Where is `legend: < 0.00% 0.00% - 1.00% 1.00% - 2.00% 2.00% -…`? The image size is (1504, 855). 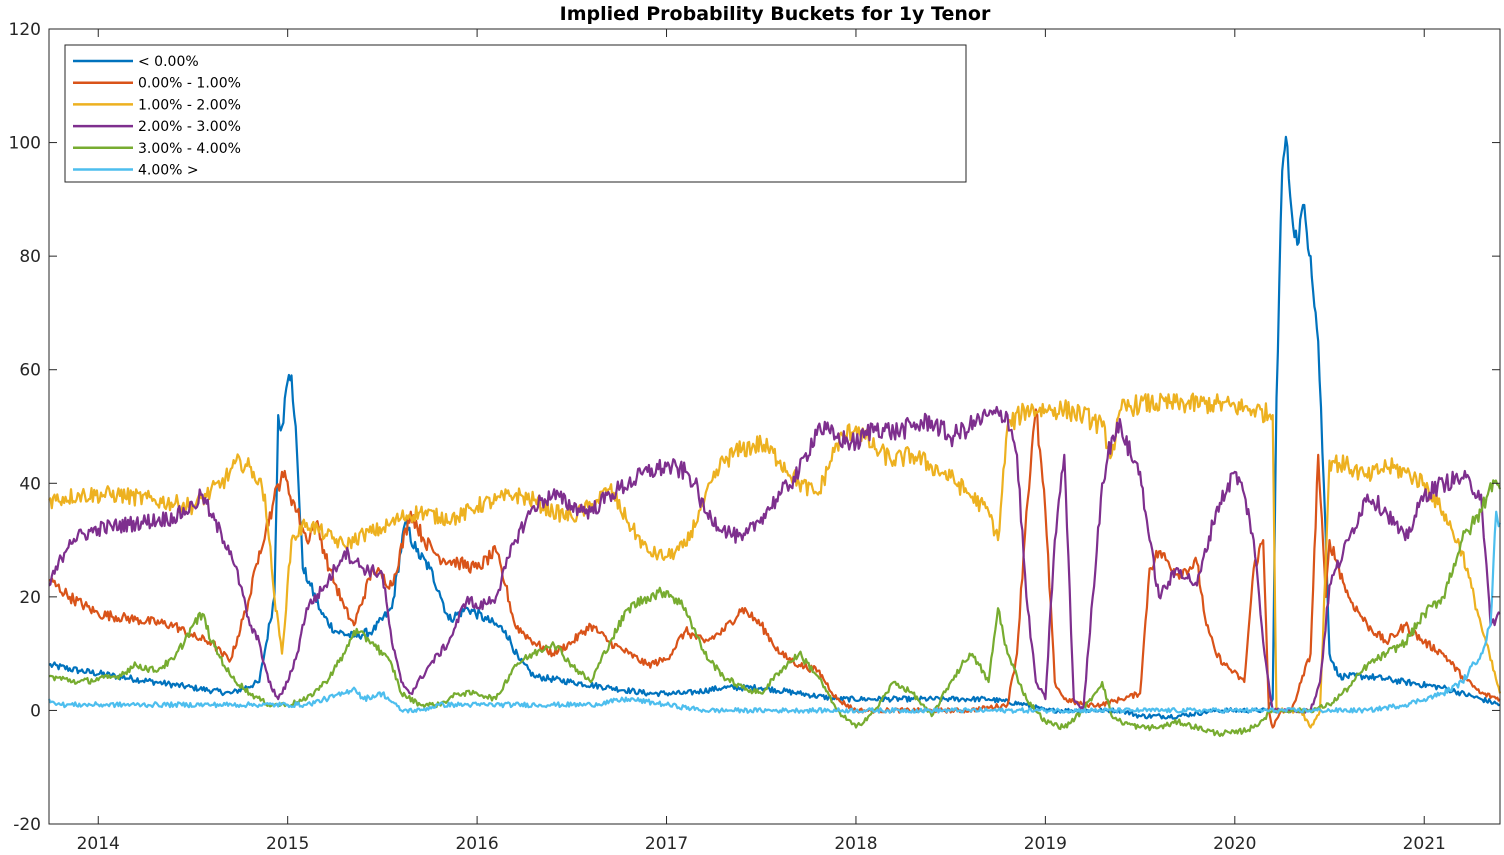 legend: < 0.00% 0.00% - 1.00% 1.00% - 2.00% 2.00% -… is located at coordinates (515, 113).